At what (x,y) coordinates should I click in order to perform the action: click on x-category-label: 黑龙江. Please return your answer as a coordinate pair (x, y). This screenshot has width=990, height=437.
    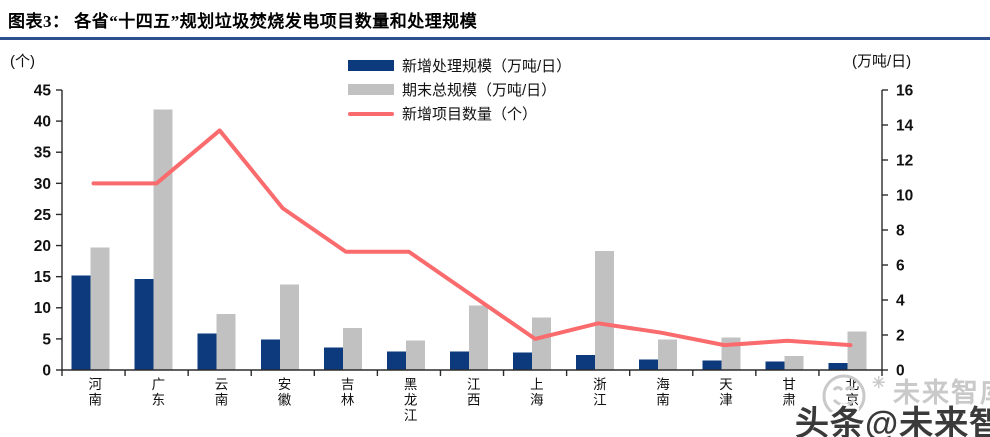
    Looking at the image, I should click on (409, 400).